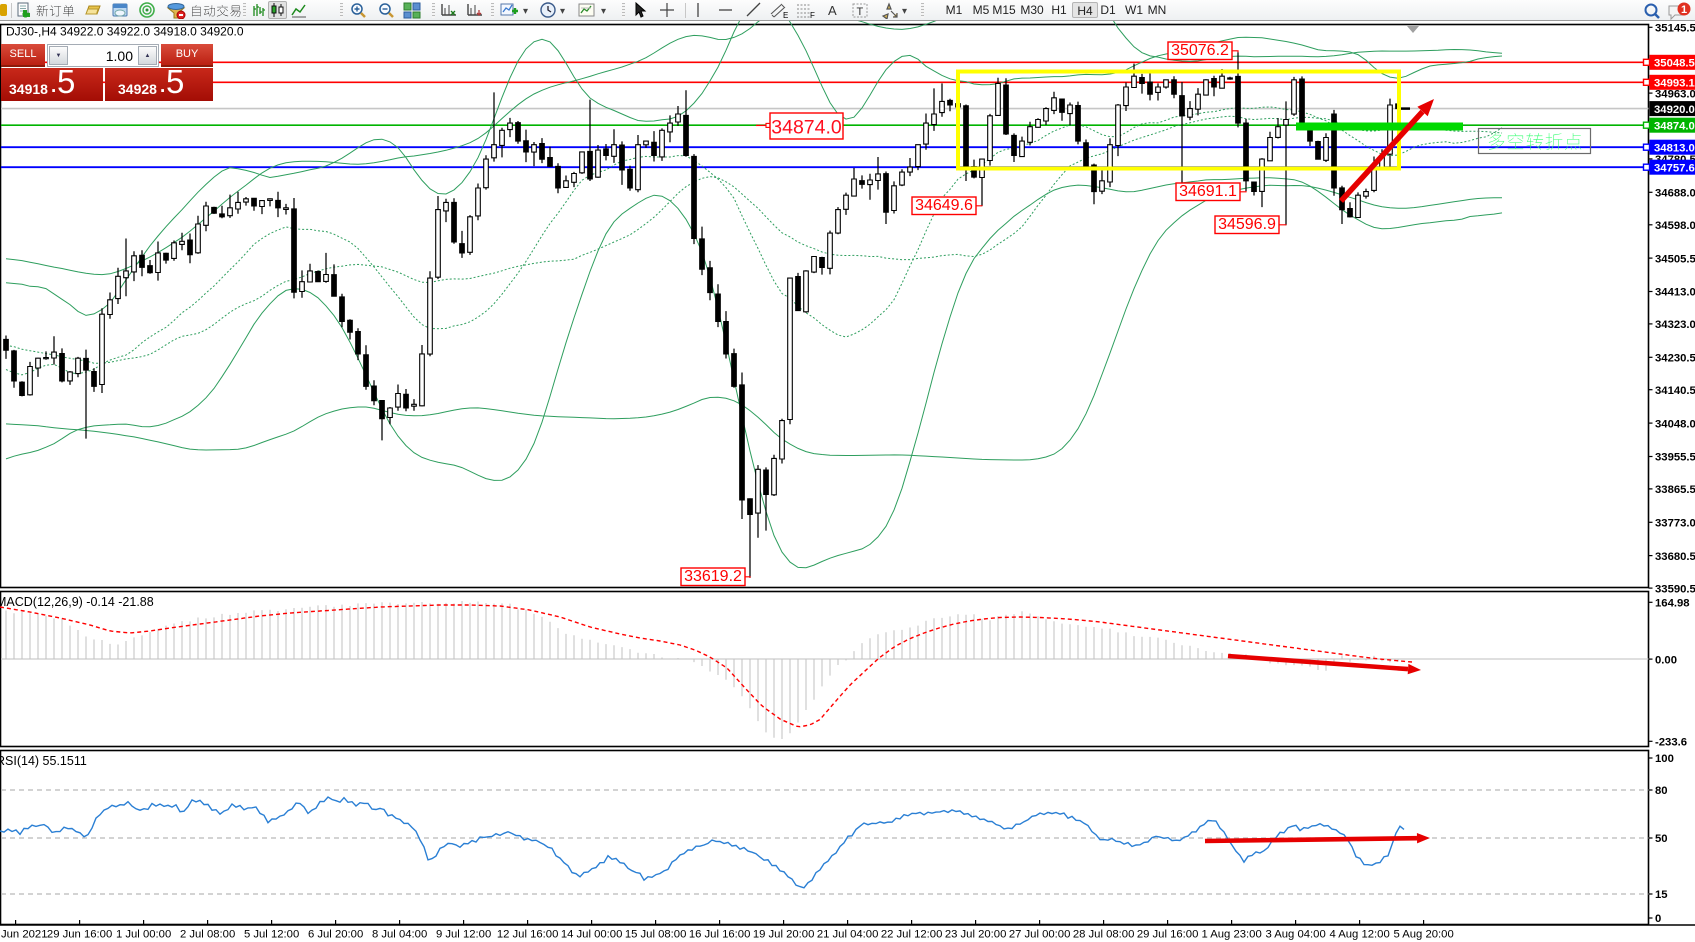 This screenshot has height=942, width=1695. What do you see at coordinates (1674, 149) in the screenshot?
I see `svg-text: 34813.0` at bounding box center [1674, 149].